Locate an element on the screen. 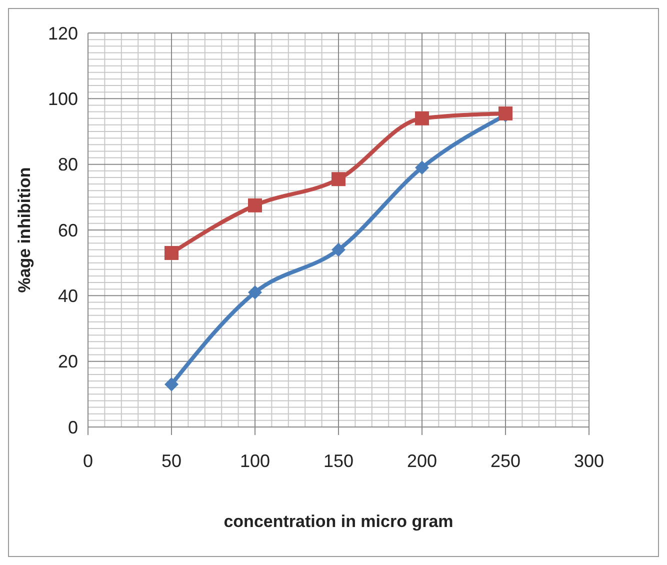 This screenshot has width=667, height=565. x-tick-label: 100 is located at coordinates (255, 461).